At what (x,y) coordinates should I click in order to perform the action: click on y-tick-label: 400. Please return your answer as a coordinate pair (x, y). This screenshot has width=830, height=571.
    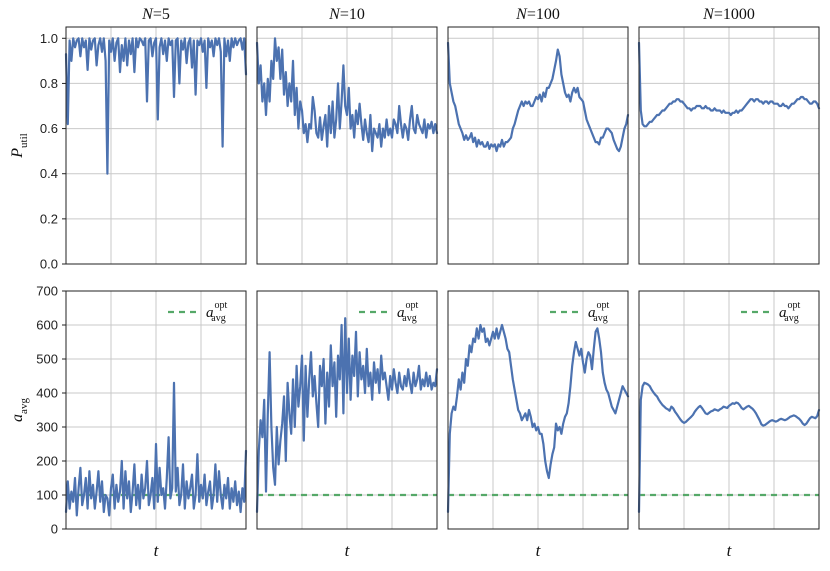
    Looking at the image, I should click on (47, 393).